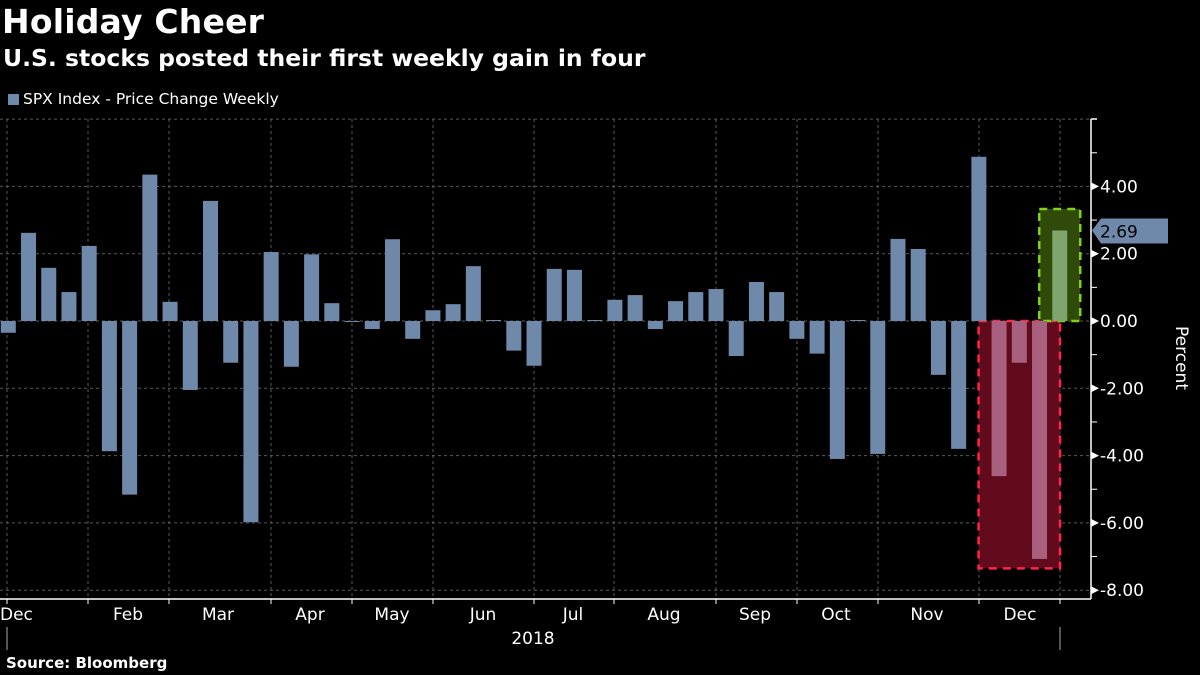 This screenshot has height=675, width=1200. I want to click on legend-swatch, so click(13, 99).